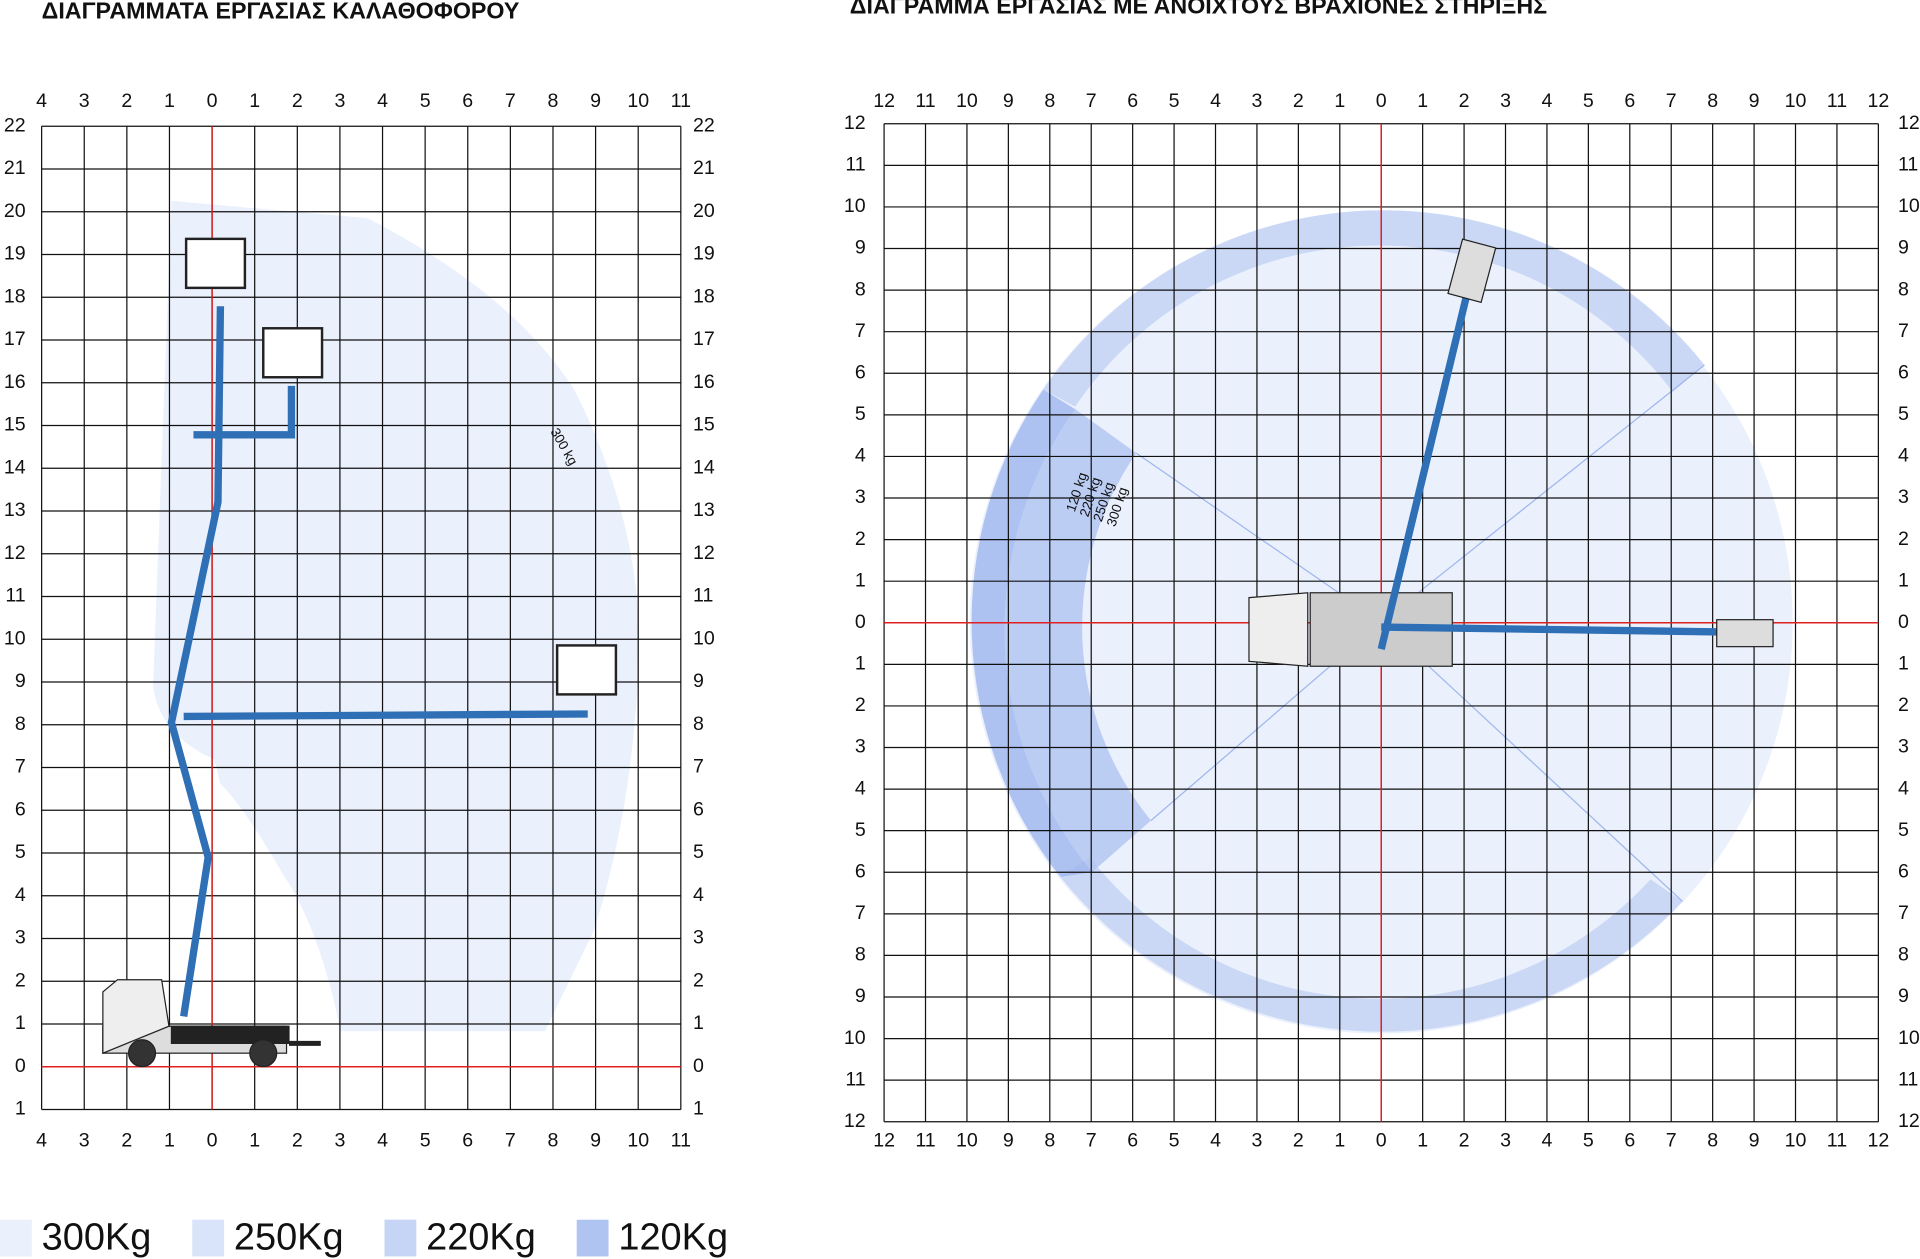 The image size is (1920, 1259). What do you see at coordinates (967, 1141) in the screenshot?
I see `x-tick-label: 10` at bounding box center [967, 1141].